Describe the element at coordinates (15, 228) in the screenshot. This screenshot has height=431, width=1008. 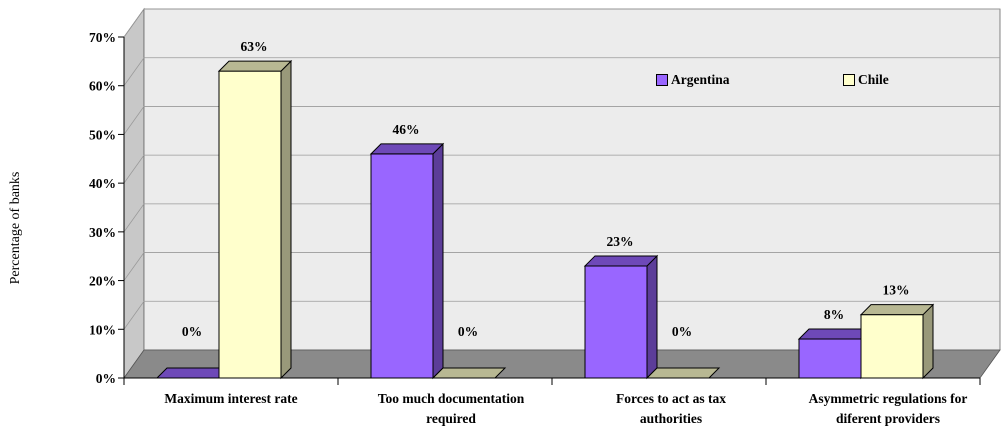
I see `y-axis-title: Percentage of banks` at that location.